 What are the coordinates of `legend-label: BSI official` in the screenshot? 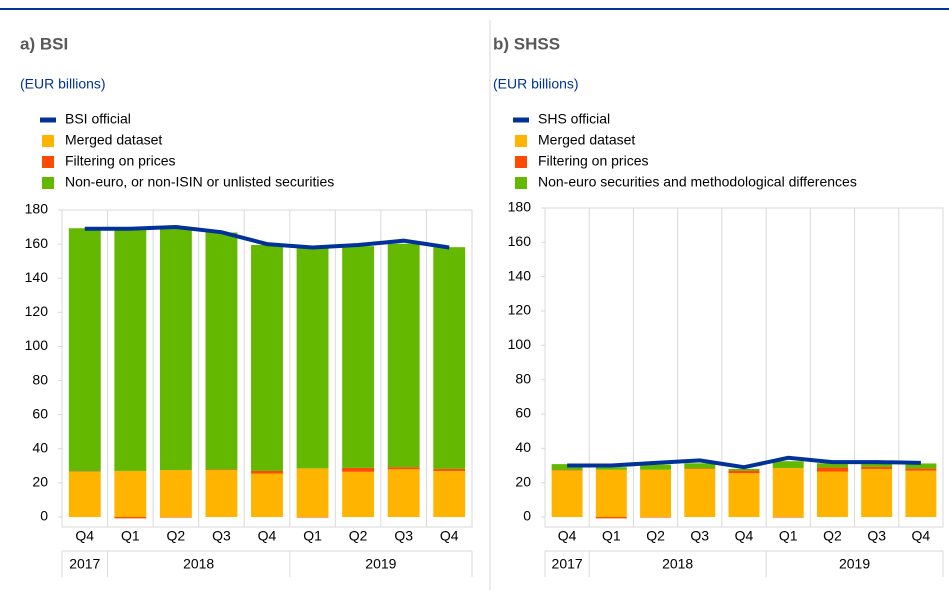 It's located at (98, 119).